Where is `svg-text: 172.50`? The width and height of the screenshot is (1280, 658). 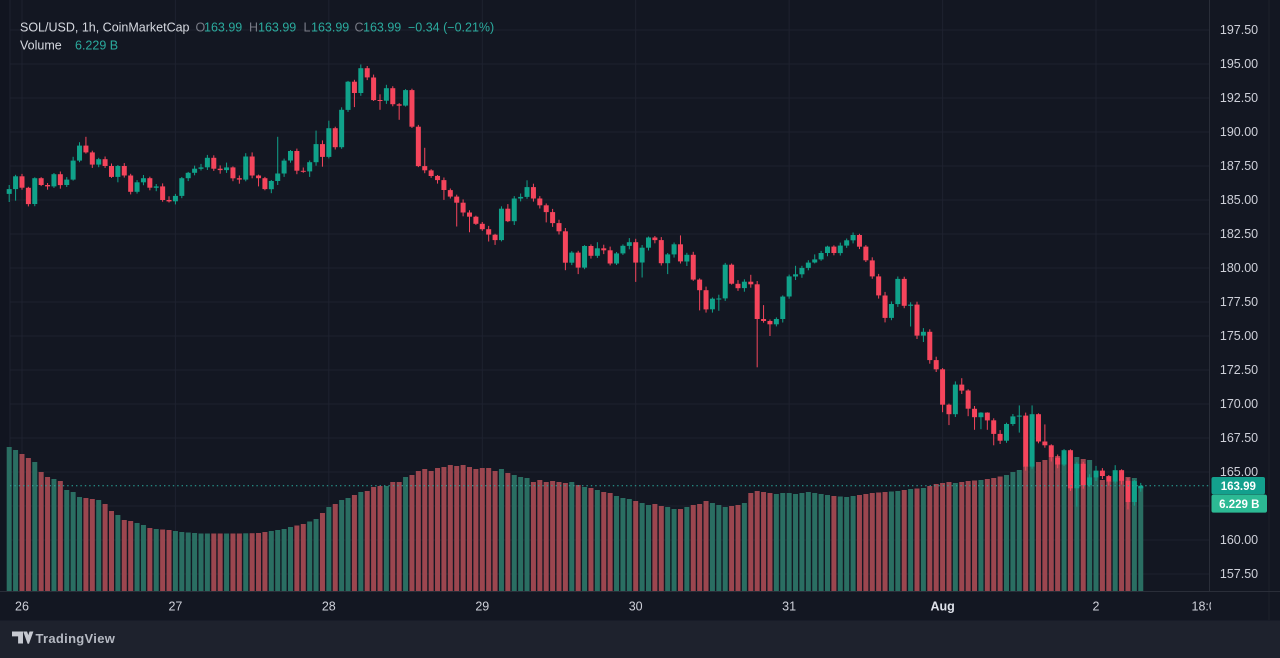
svg-text: 172.50 is located at coordinates (1239, 370).